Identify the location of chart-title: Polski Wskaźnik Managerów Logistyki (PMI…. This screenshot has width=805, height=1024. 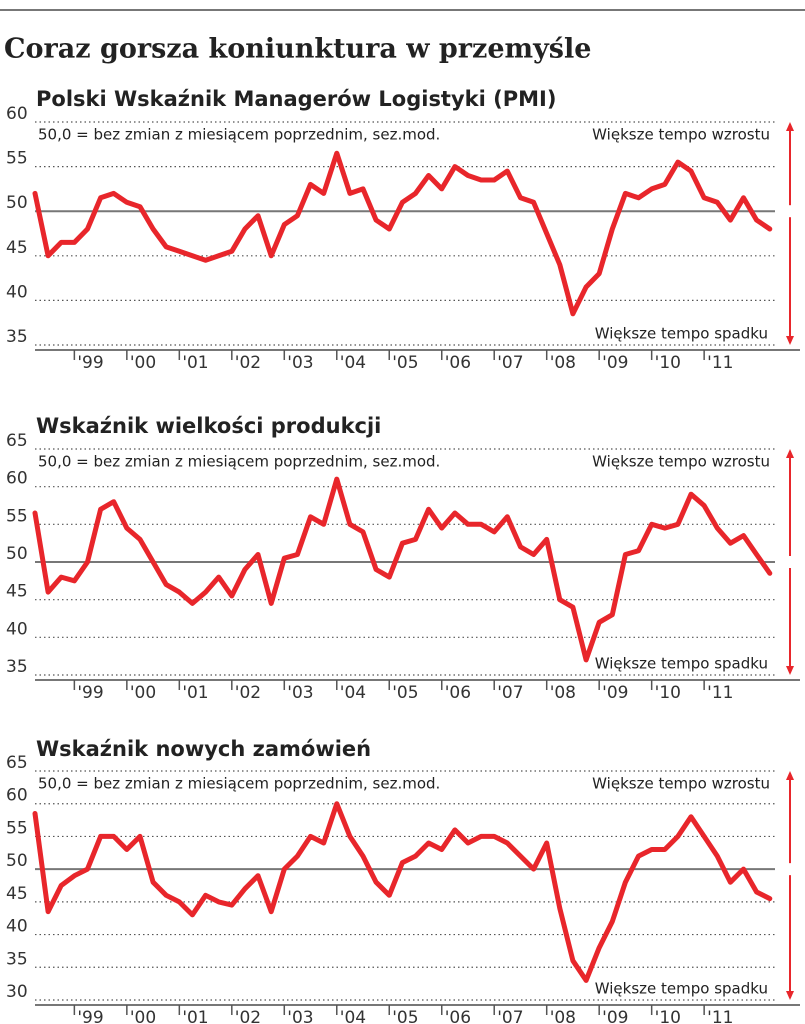
(296, 99).